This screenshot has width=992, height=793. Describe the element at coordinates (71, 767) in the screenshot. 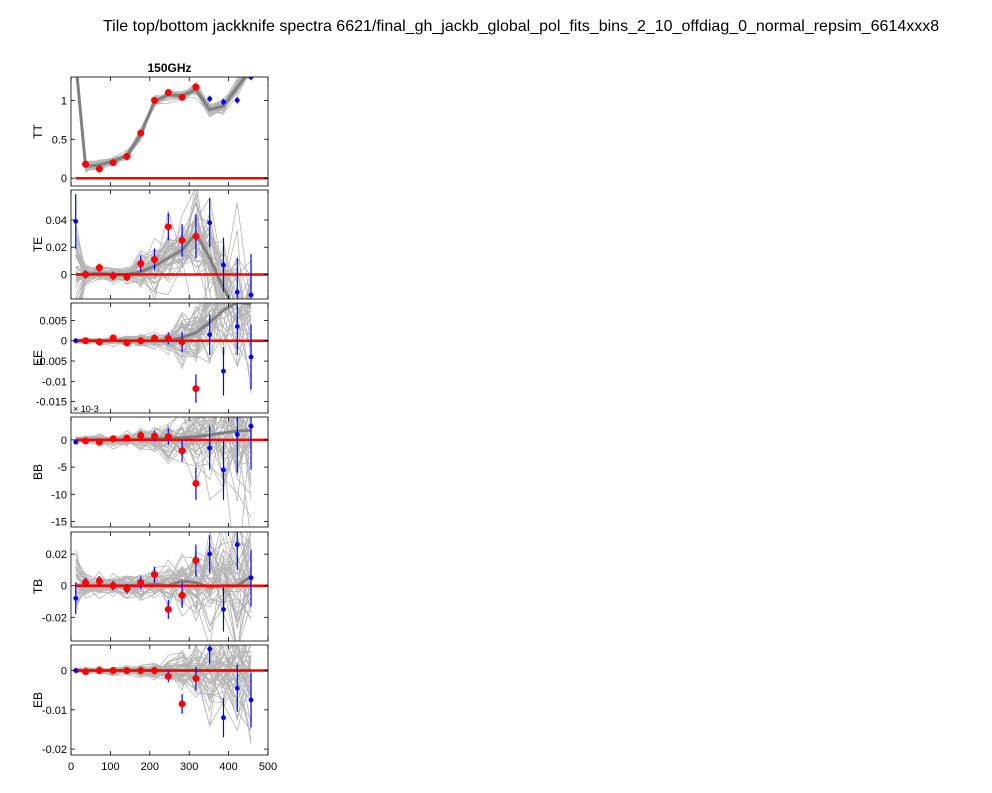

I see `x-tick-label: 0` at that location.